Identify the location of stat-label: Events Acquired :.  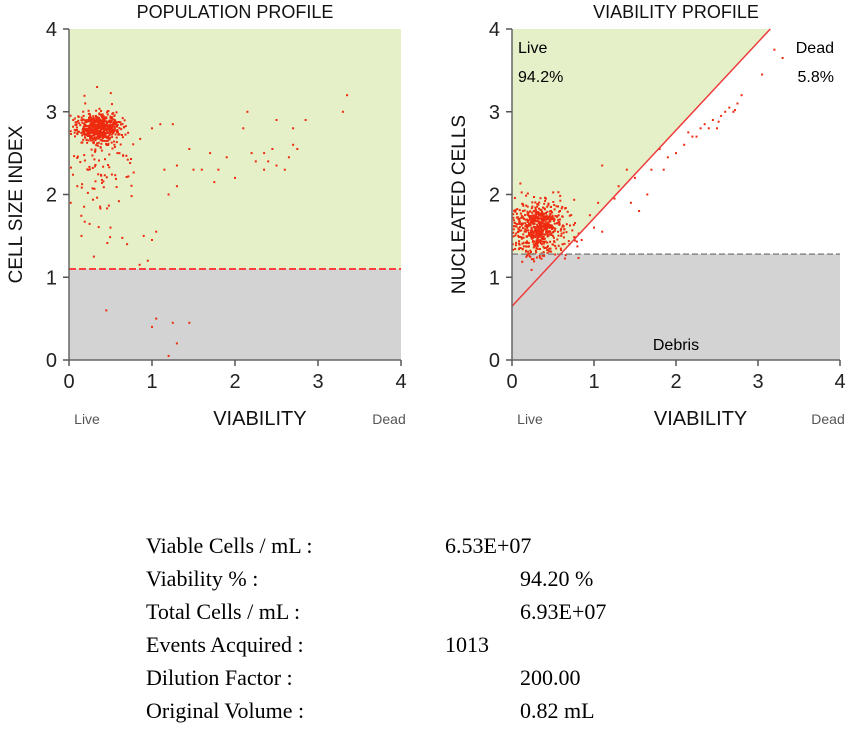
(225, 644).